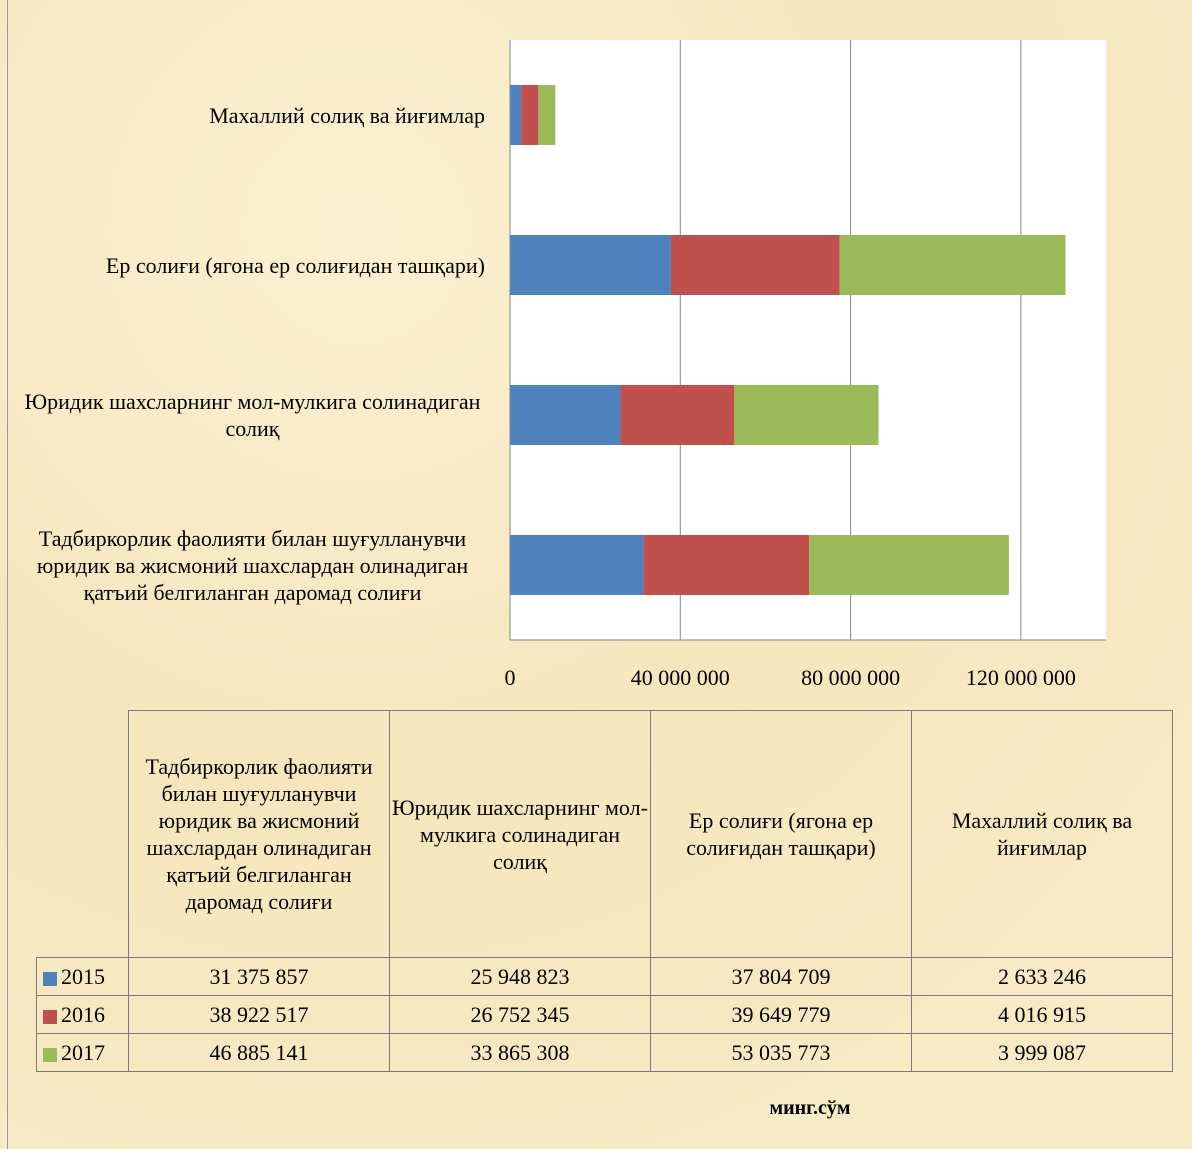  What do you see at coordinates (850, 677) in the screenshot?
I see `x-tick-label: 80 000 000` at bounding box center [850, 677].